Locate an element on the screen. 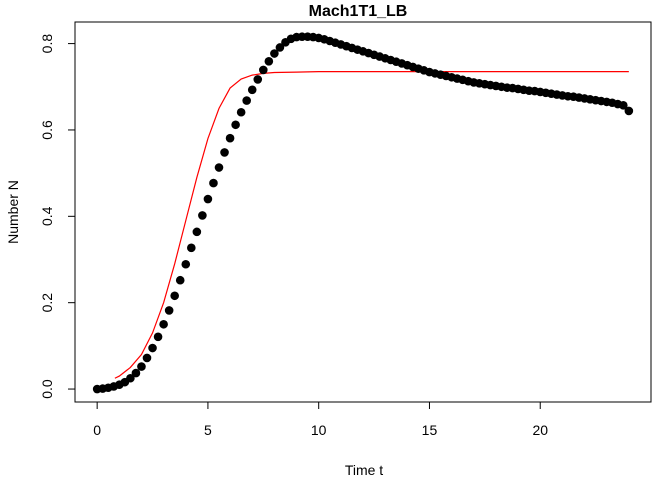  x-axis: 0 5 10 15 20 is located at coordinates (320, 419).